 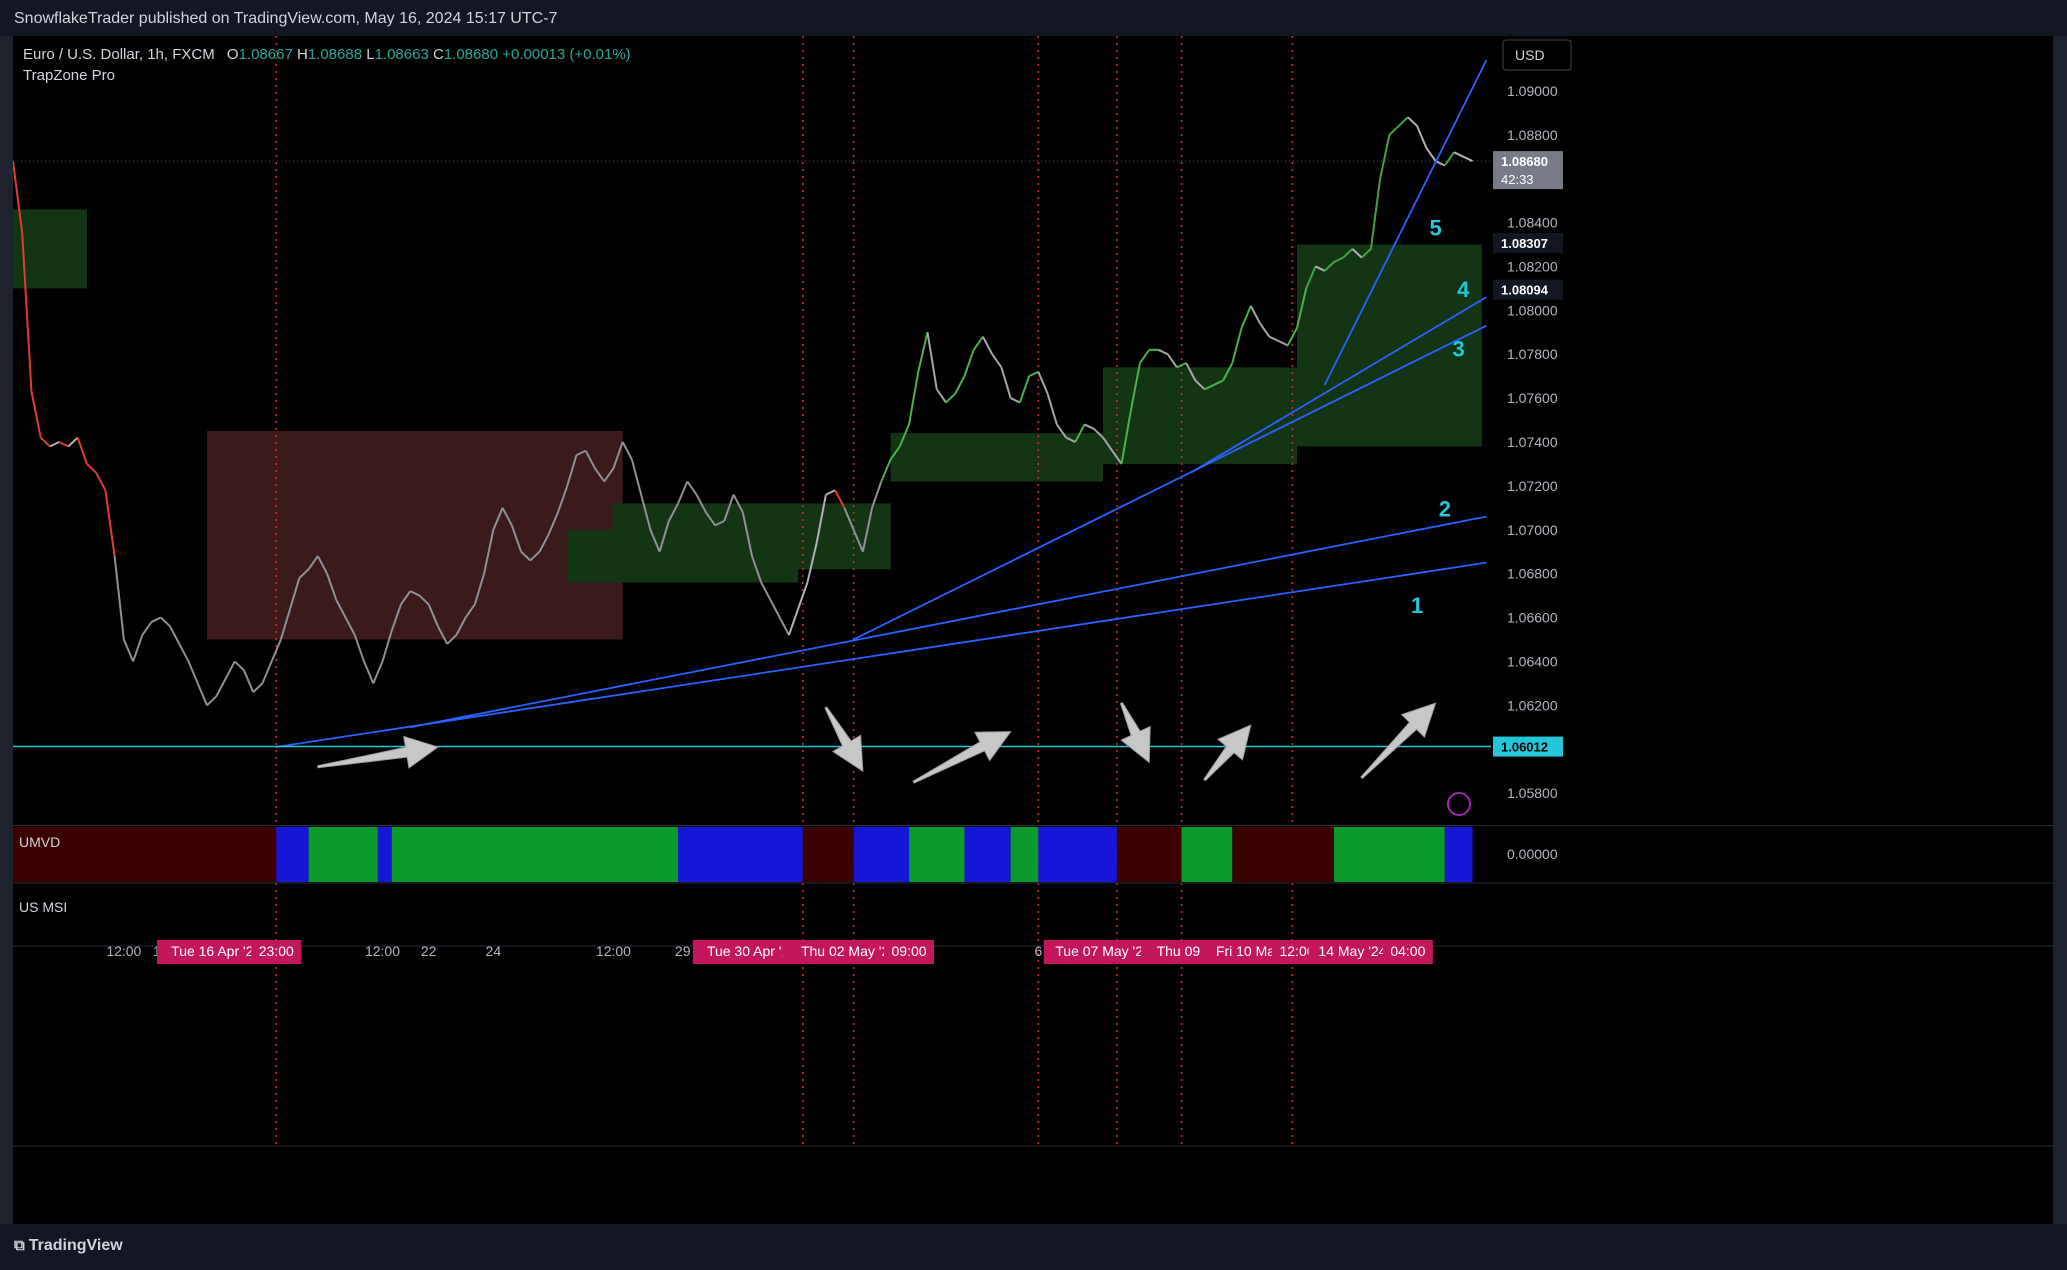 What do you see at coordinates (1532, 398) in the screenshot?
I see `y-tick-6: 1.07600` at bounding box center [1532, 398].